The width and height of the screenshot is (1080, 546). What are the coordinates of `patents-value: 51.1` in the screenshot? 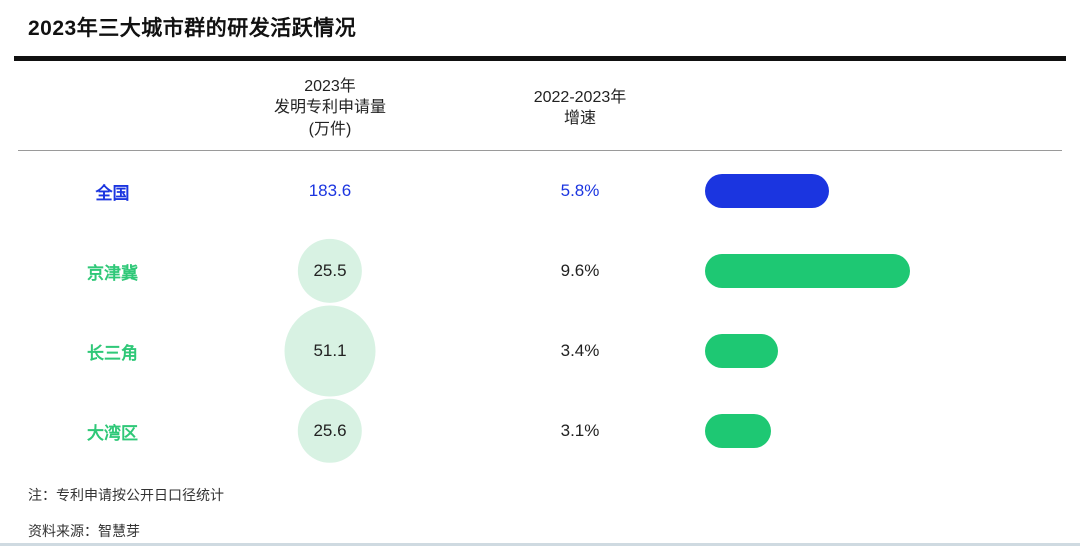 It's located at (330, 350).